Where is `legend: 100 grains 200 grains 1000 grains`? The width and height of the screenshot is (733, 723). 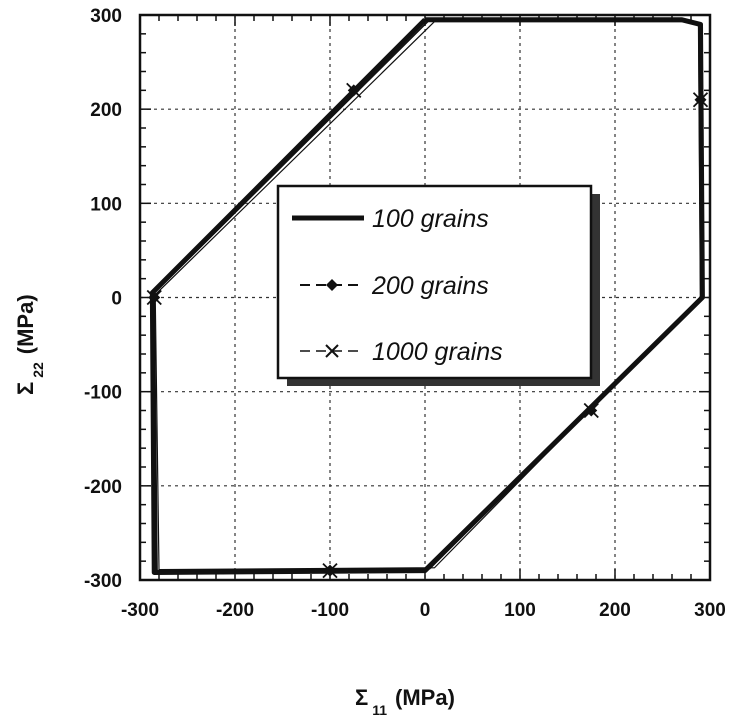 legend: 100 grains 200 grains 1000 grains is located at coordinates (438, 285).